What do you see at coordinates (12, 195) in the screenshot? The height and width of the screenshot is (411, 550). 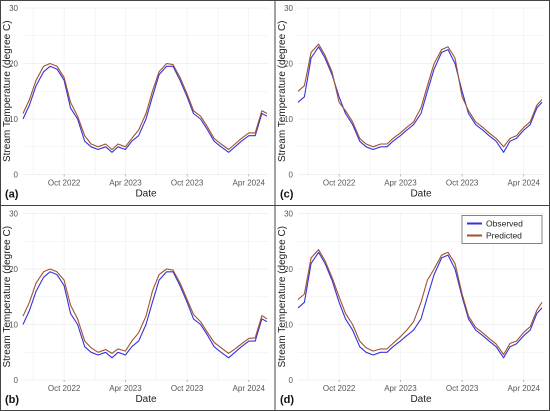 I see `panel-label: (a)` at bounding box center [12, 195].